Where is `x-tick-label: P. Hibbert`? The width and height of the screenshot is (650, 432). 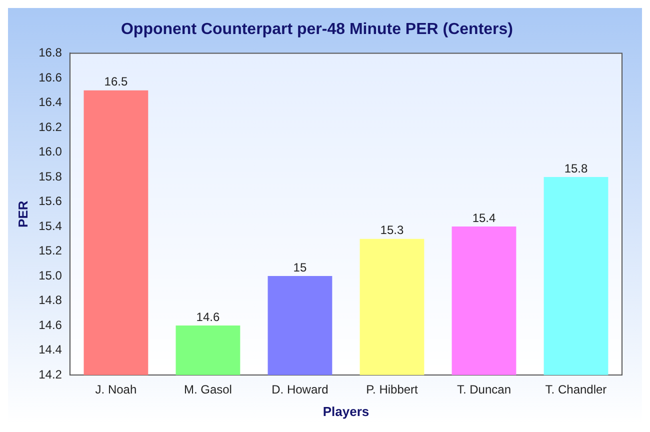 x-tick-label: P. Hibbert is located at coordinates (392, 389).